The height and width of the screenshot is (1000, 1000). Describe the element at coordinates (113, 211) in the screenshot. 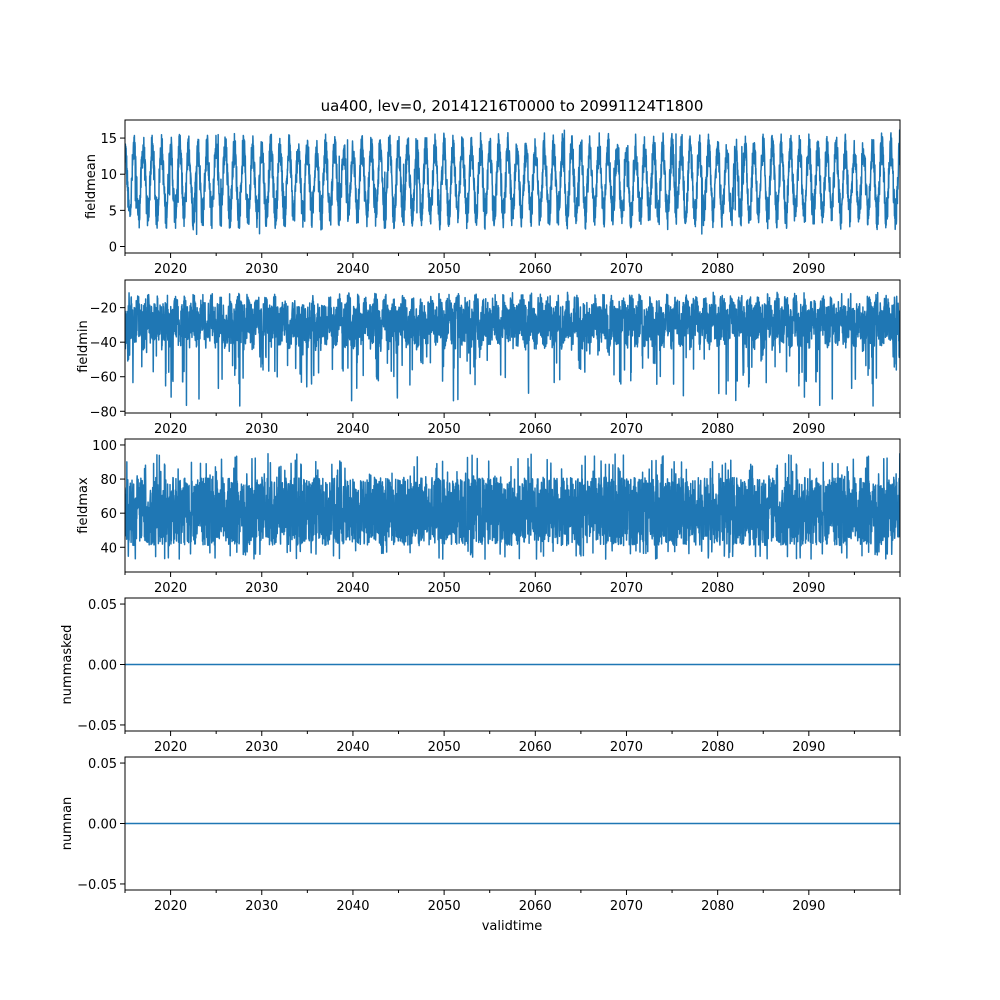

I see `fieldmean-y-tick-label: 5` at that location.